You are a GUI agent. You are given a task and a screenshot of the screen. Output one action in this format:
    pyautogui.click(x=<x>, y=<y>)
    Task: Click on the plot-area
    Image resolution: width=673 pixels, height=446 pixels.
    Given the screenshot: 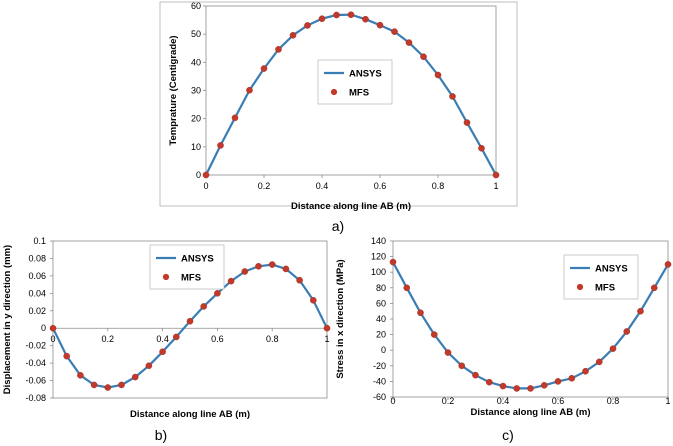 What is the action you would take?
    pyautogui.click(x=190, y=319)
    